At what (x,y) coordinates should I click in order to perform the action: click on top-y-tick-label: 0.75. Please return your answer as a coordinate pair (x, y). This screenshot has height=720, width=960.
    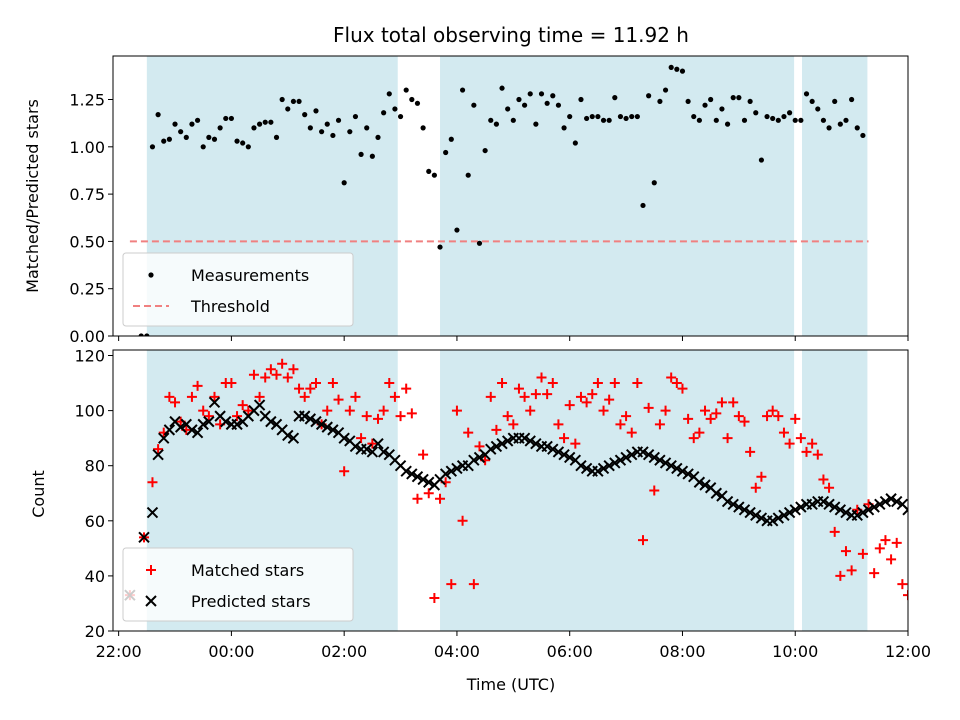
    Looking at the image, I should click on (87, 194).